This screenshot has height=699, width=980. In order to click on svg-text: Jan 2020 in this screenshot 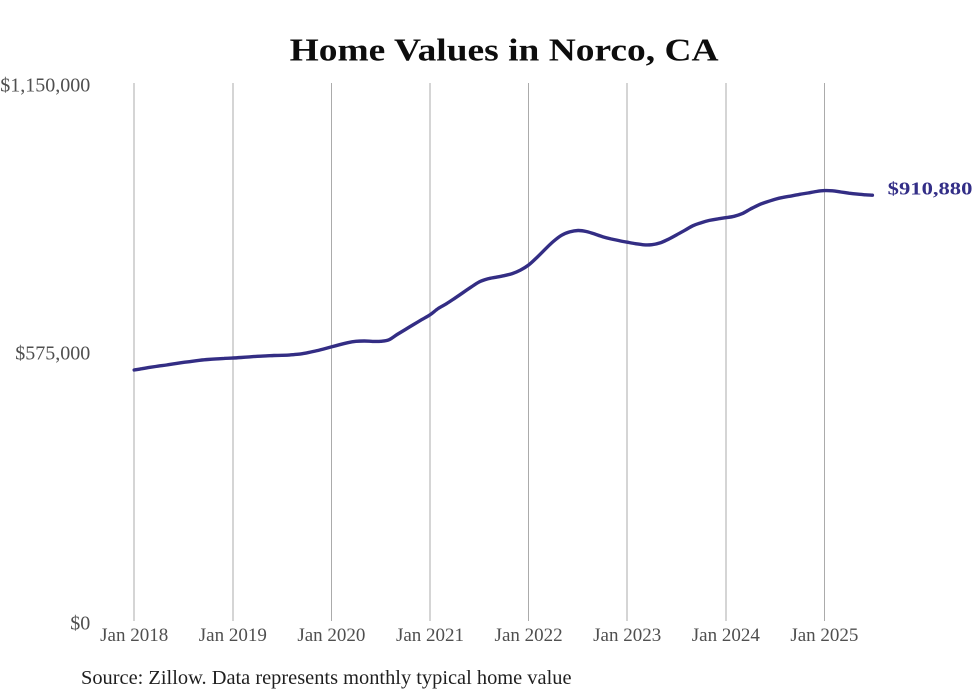, I will do `click(331, 635)`.